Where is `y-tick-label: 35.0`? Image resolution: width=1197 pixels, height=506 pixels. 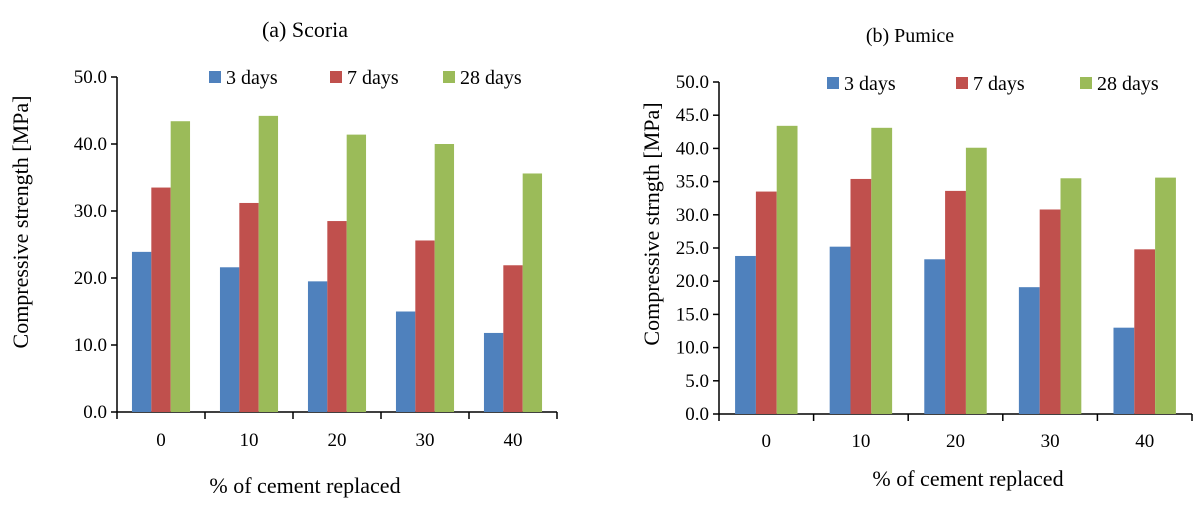
y-tick-label: 35.0 is located at coordinates (692, 182).